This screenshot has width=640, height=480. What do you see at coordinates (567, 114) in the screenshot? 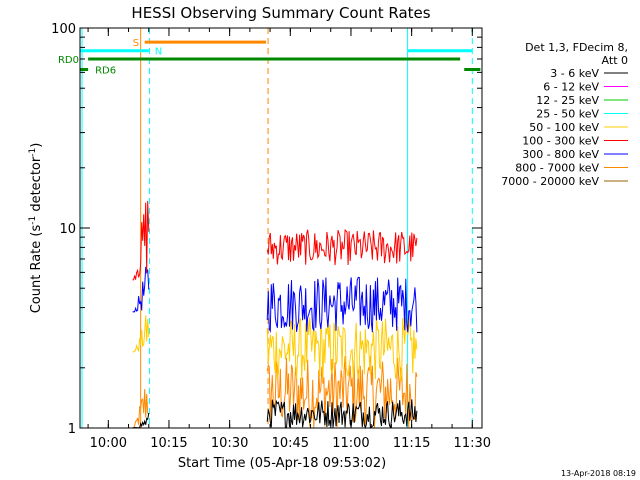
I see `legend-entry-label: 25 - 50 keV` at bounding box center [567, 114].